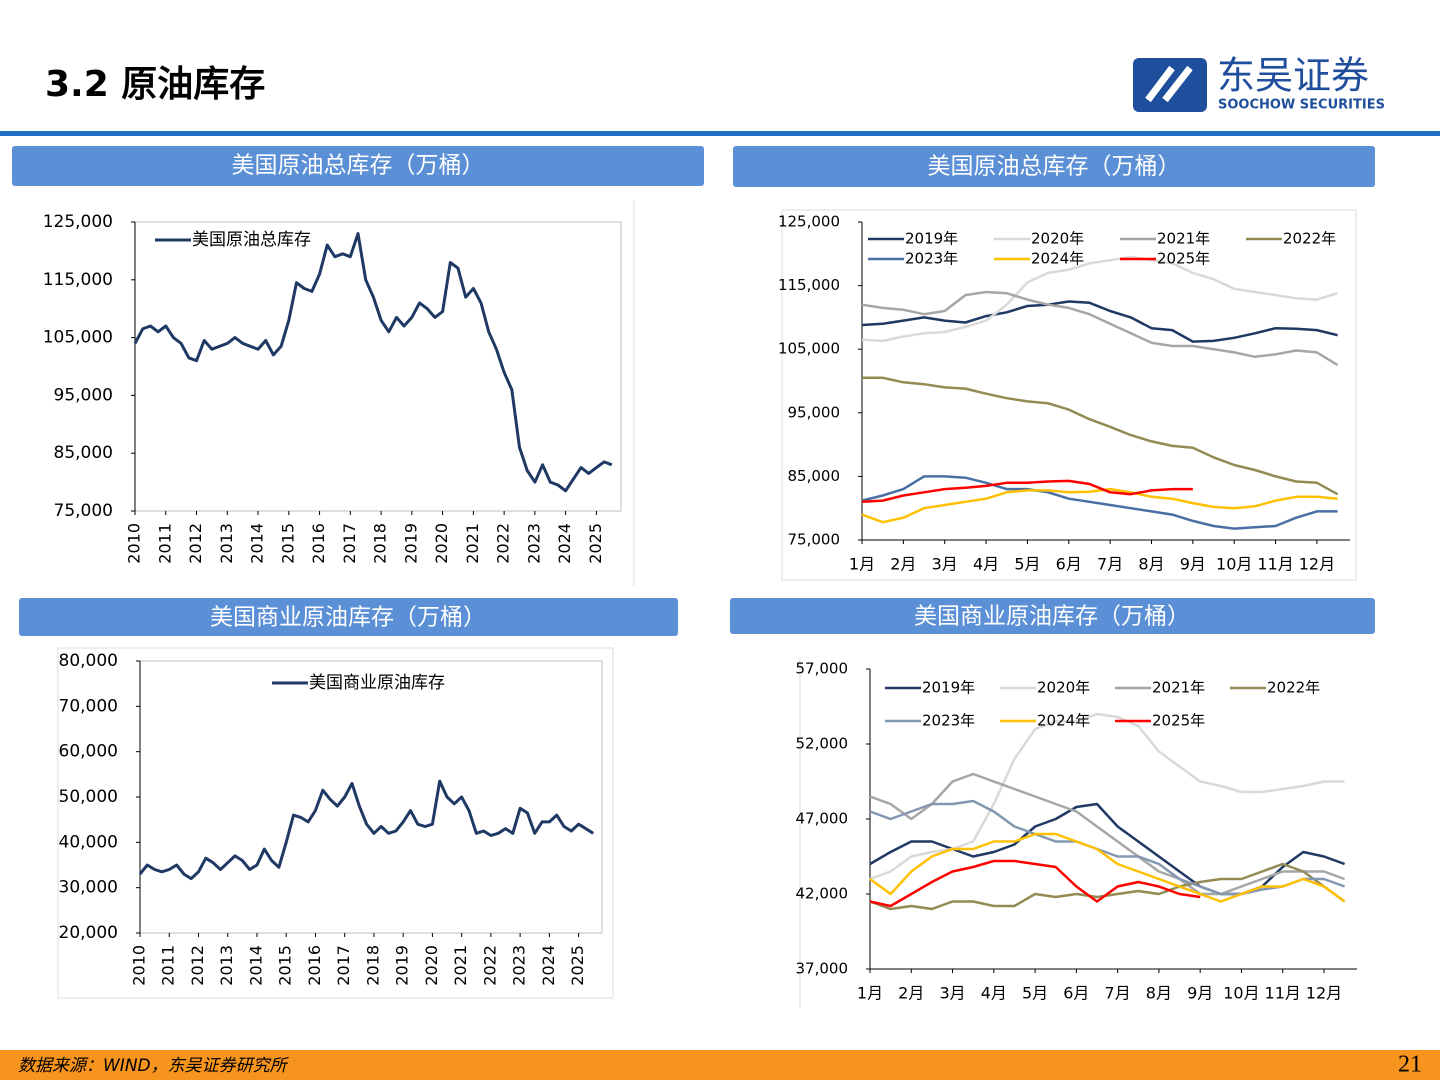  Describe the element at coordinates (377, 683) in the screenshot. I see `legend-label: 美国商业原油库存` at that location.